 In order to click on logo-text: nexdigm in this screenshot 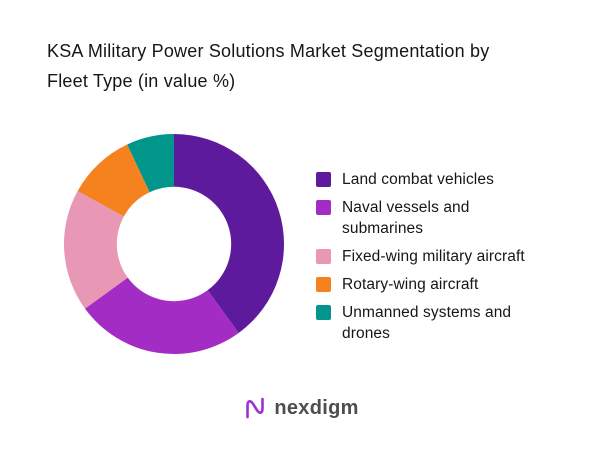, I will do `click(316, 407)`.